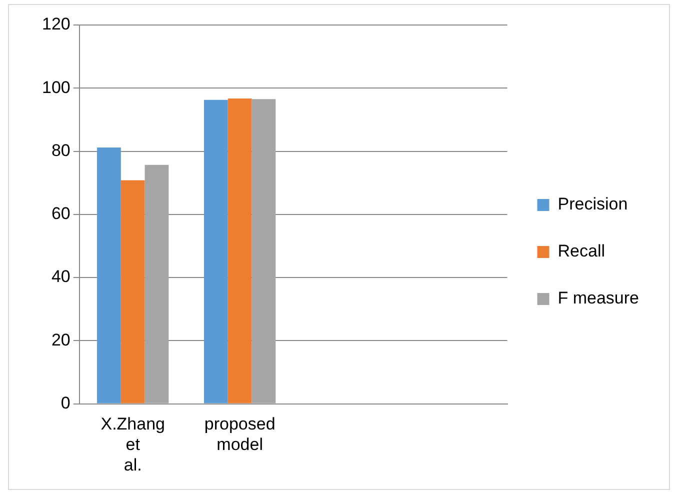 The width and height of the screenshot is (681, 495). I want to click on y-tick-label: 20, so click(60, 340).